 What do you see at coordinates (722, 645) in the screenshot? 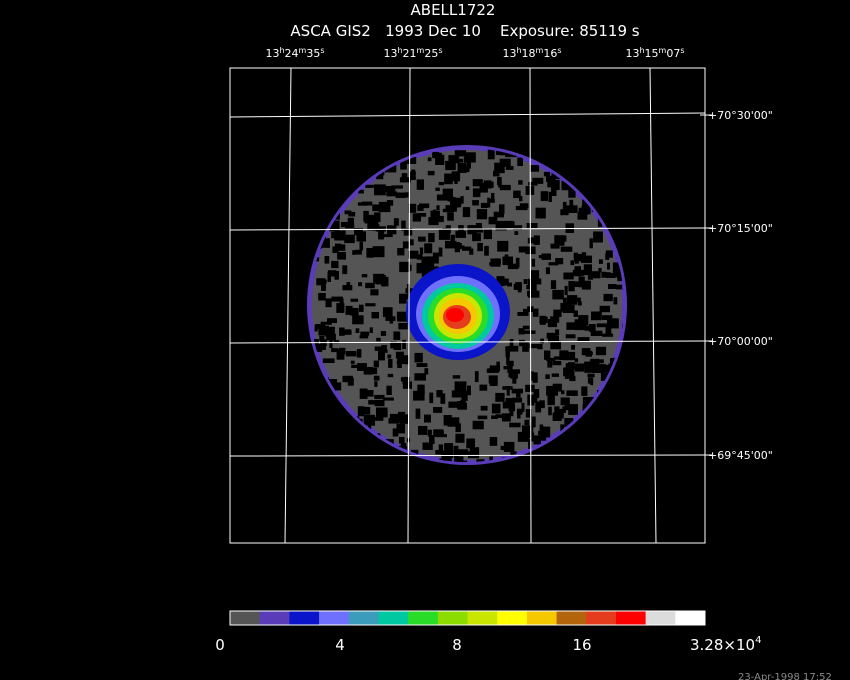
I see `mantissa: 3.28×10` at bounding box center [722, 645].